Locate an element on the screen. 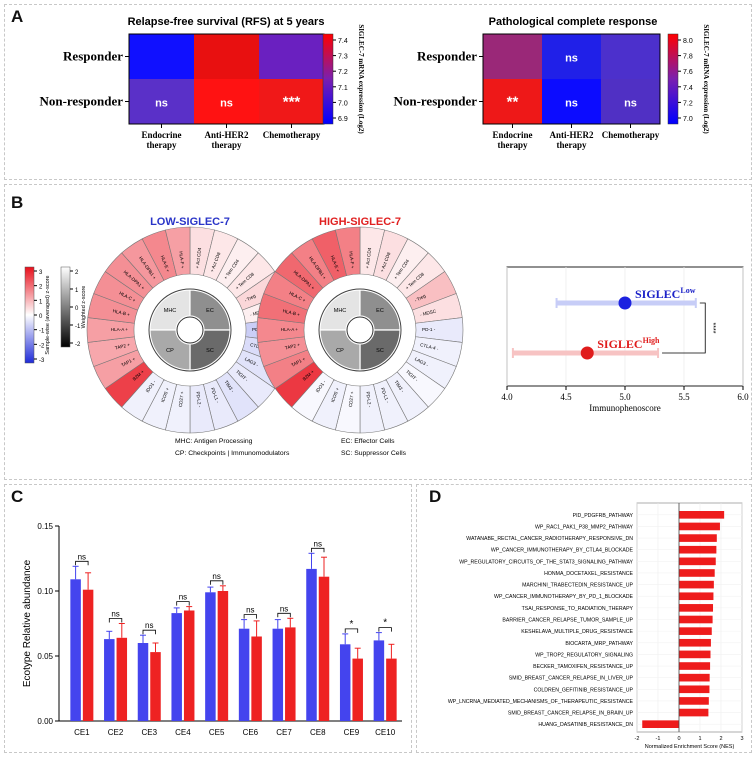 The height and width of the screenshot is (757, 756). a-left-col-label: Endocrine is located at coordinates (161, 135).